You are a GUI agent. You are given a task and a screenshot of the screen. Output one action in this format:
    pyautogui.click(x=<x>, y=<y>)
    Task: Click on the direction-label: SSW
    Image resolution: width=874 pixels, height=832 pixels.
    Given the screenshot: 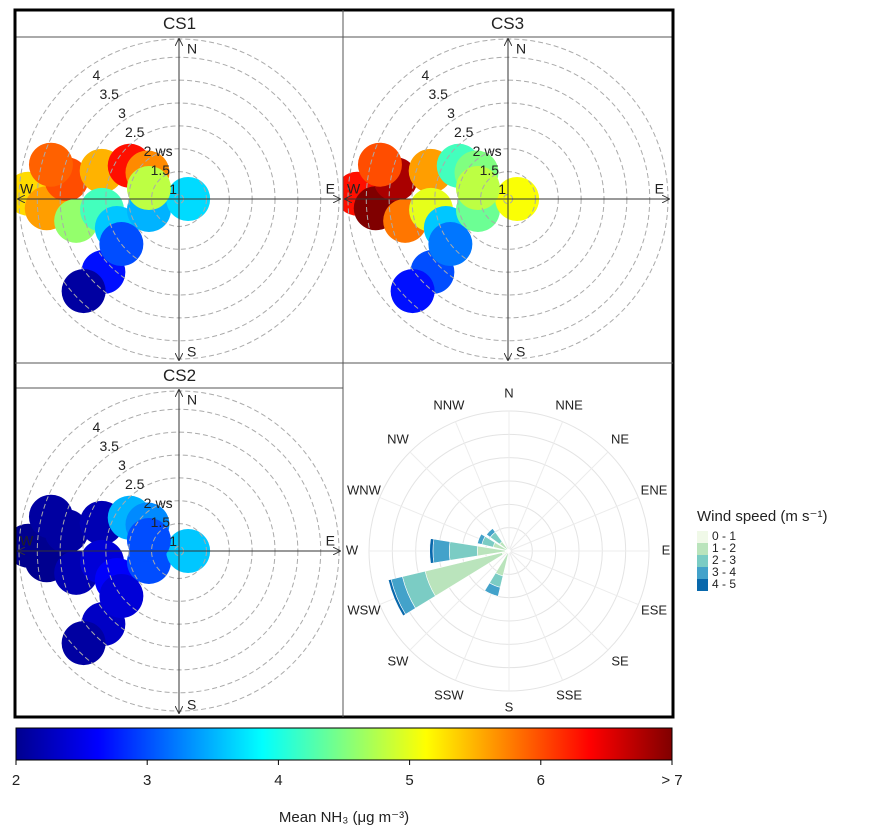 What is the action you would take?
    pyautogui.click(x=449, y=694)
    